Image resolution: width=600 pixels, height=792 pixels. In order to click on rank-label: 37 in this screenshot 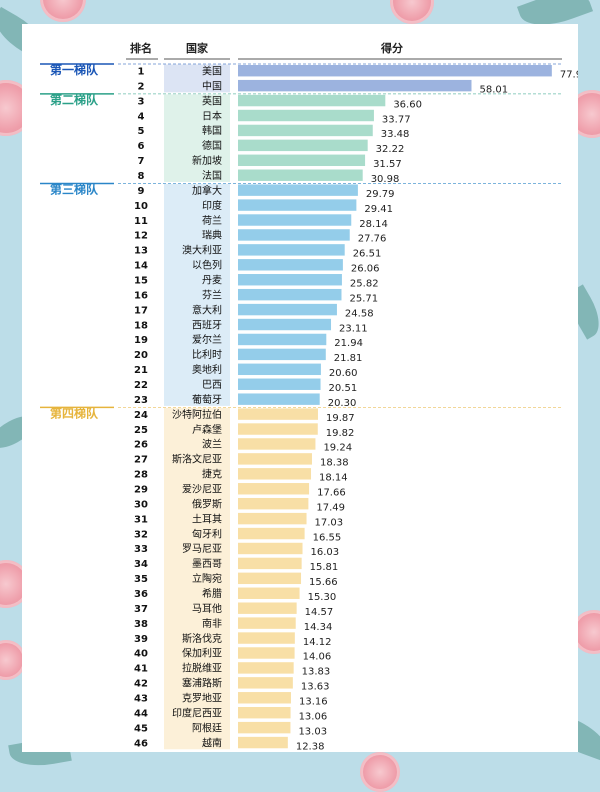, I will do `click(141, 609)`.